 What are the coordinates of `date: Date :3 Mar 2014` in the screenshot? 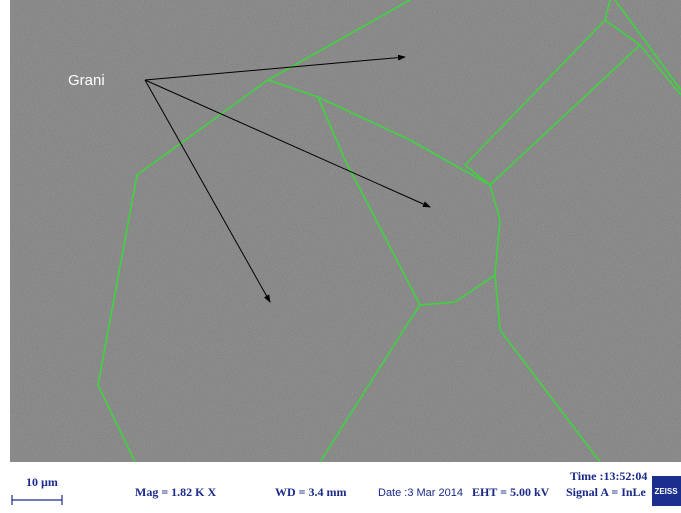 It's located at (420, 493).